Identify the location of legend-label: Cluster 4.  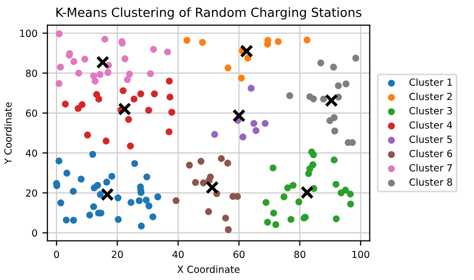
(430, 125).